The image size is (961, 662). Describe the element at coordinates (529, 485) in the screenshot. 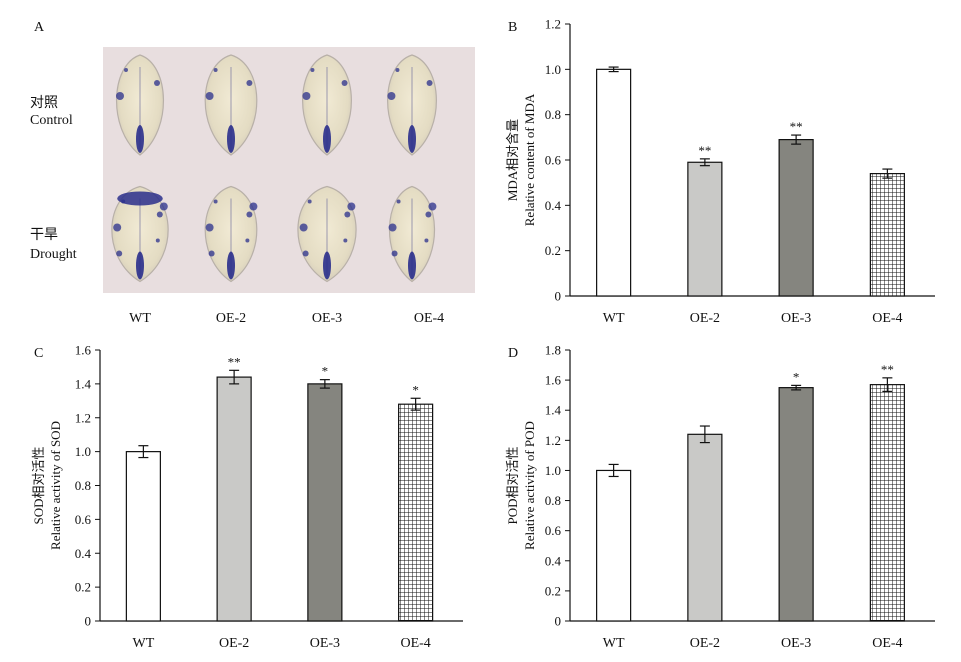

I see `y-axis-label-en: Relative activity of POD` at that location.